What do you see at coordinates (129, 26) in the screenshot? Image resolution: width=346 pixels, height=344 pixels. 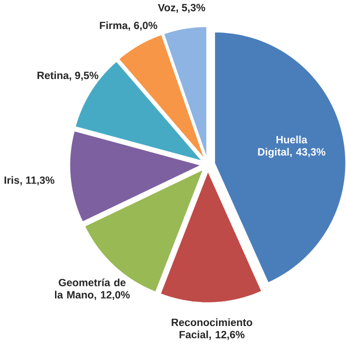 I see `slice-label: Firma, 6,0%` at bounding box center [129, 26].